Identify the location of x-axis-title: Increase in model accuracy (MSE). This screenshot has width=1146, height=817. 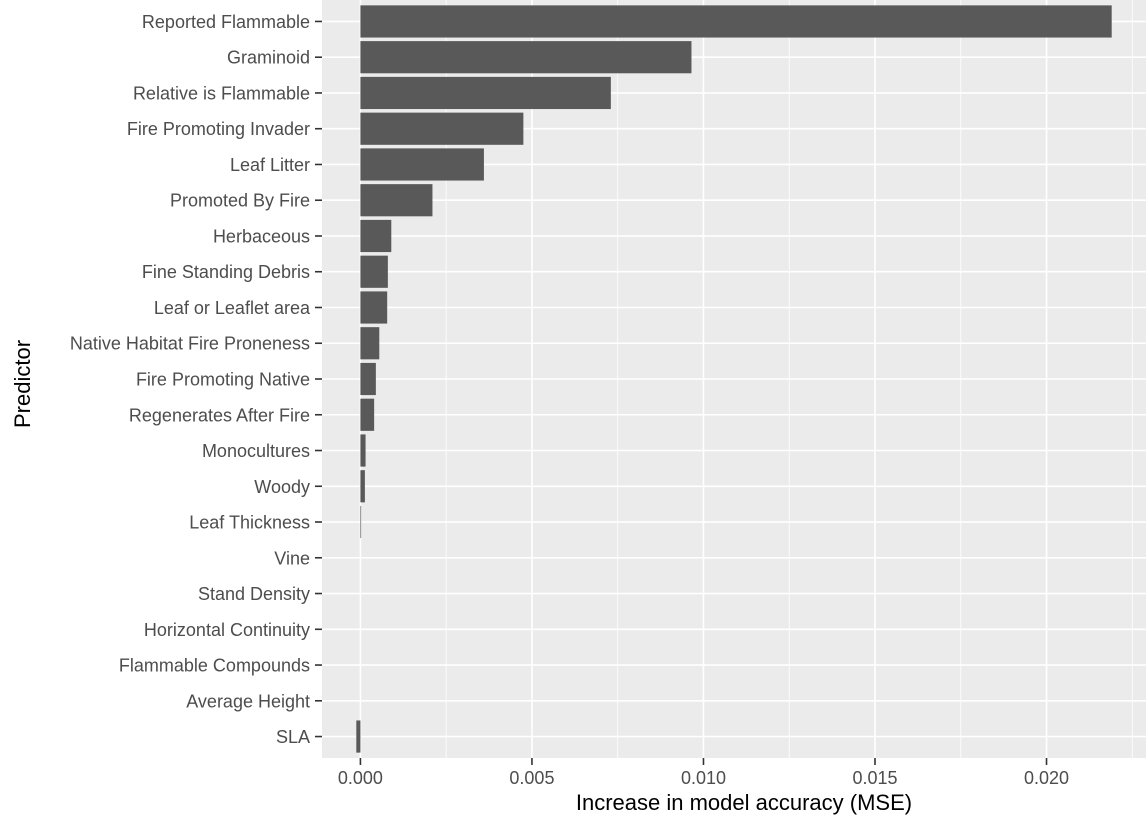
(744, 802).